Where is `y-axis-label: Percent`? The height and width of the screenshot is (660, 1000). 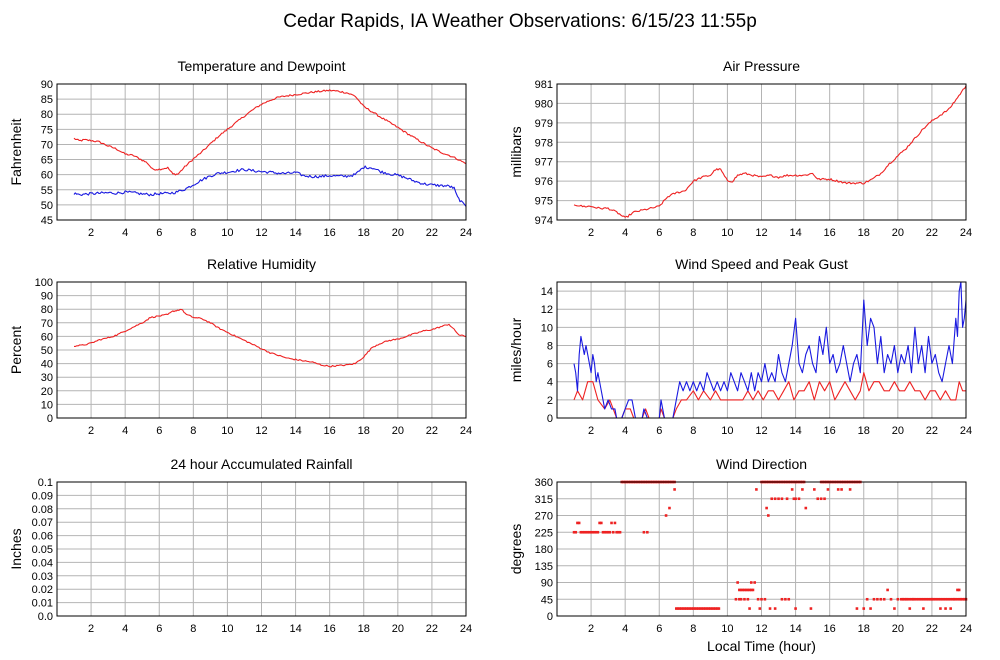 y-axis-label: Percent is located at coordinates (16, 350).